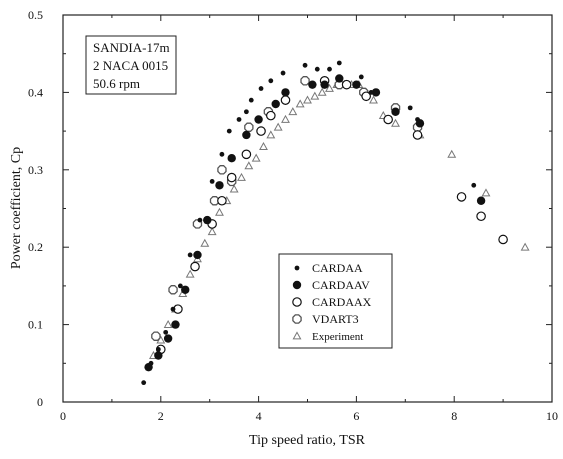  Describe the element at coordinates (341, 285) in the screenshot. I see `legend-label: CARDAAV` at that location.